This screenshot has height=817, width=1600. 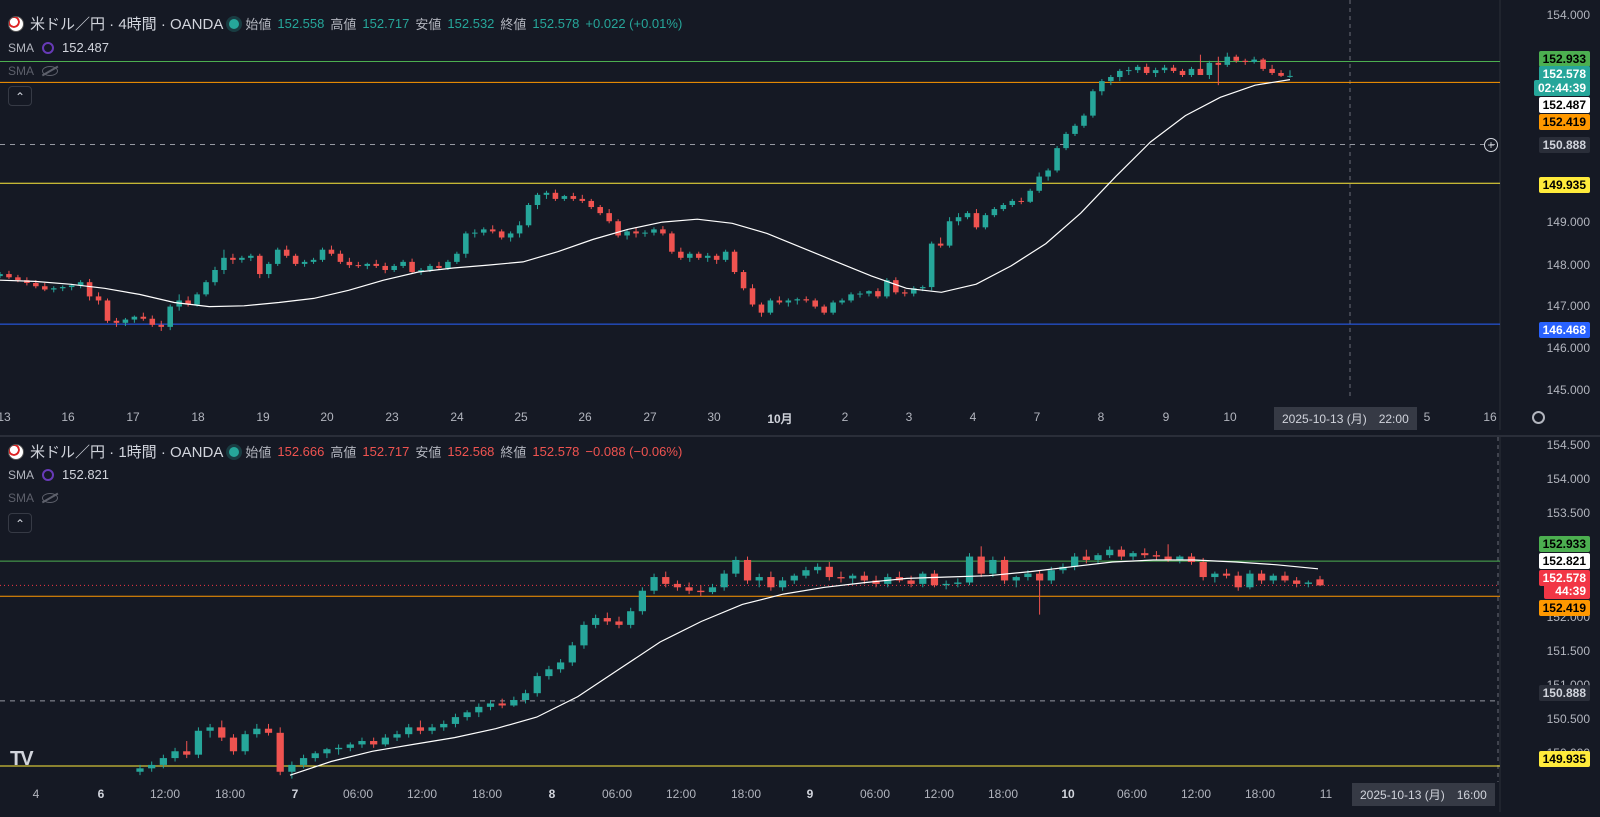 I want to click on open-key: 始値, so click(x=258, y=24).